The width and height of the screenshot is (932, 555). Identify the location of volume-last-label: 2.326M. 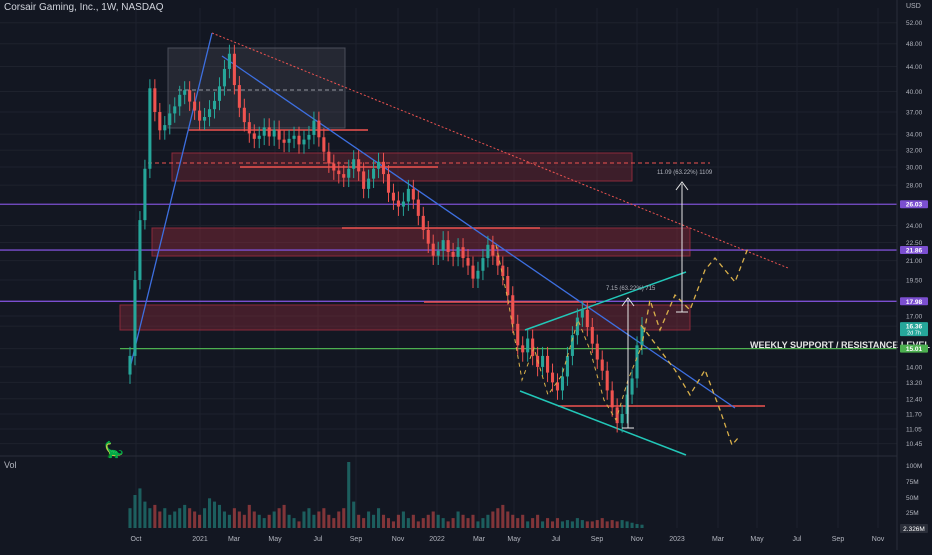
(914, 529).